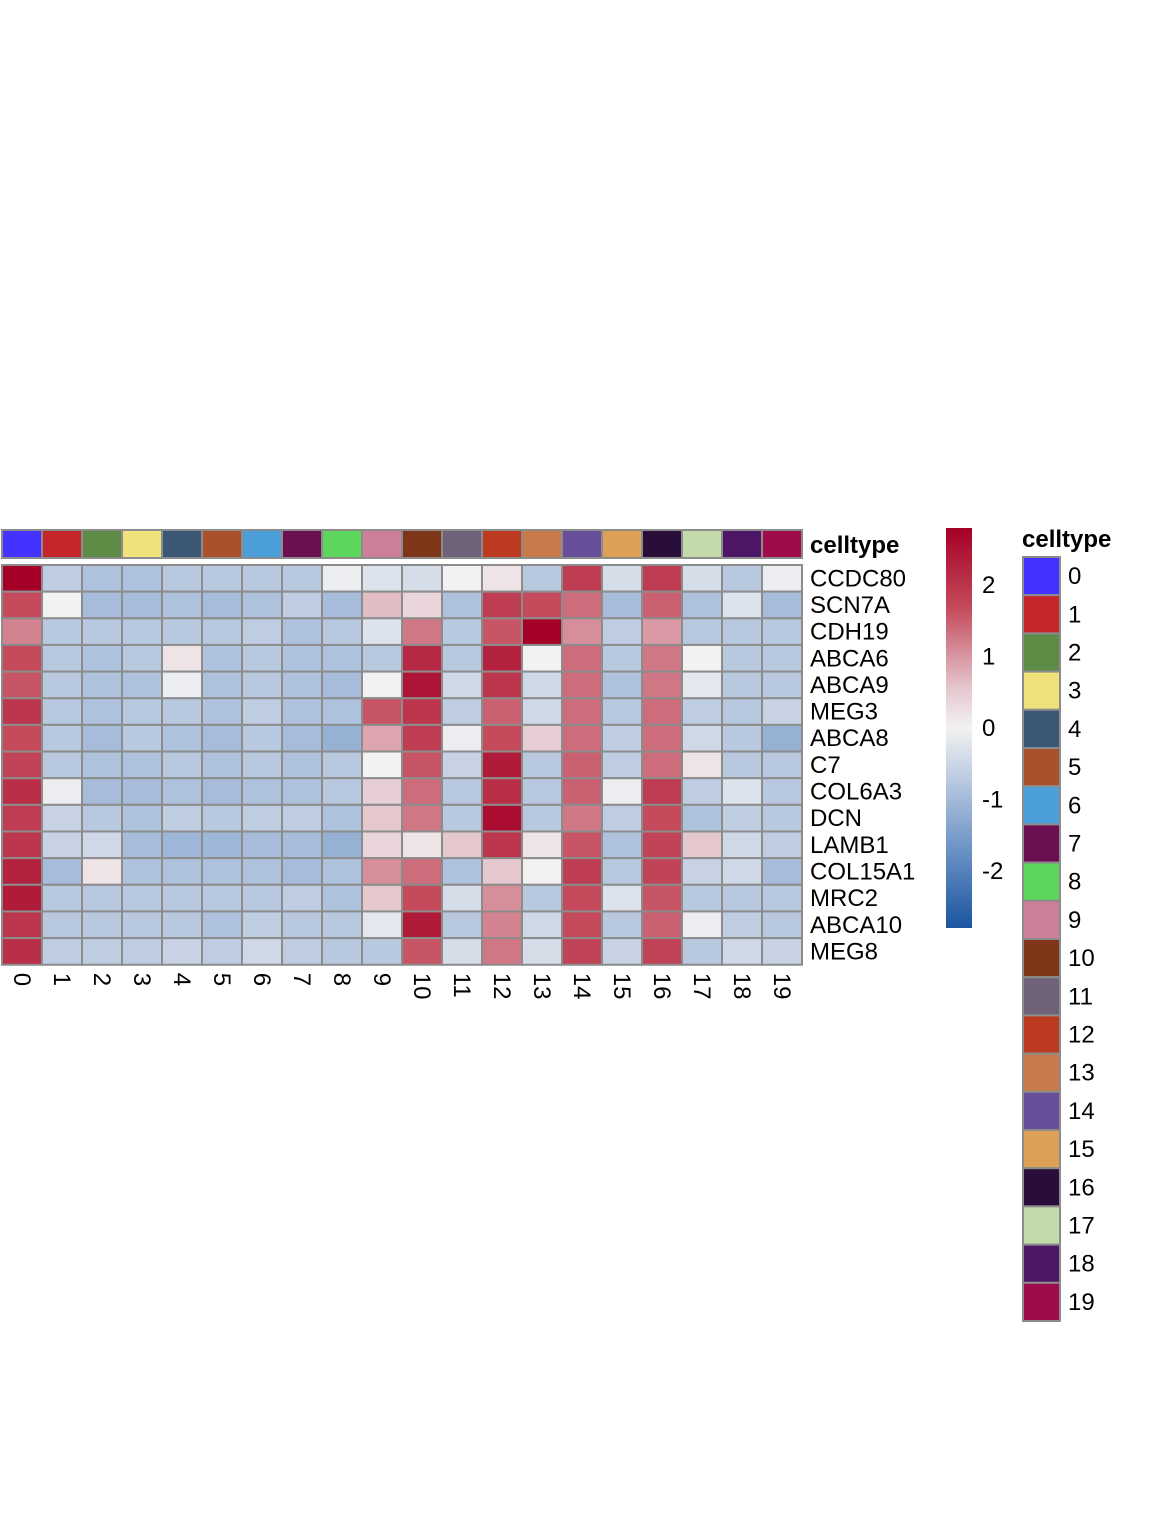 The image size is (1152, 1536). Describe the element at coordinates (461, 985) in the screenshot. I see `column-label-11: 11` at that location.